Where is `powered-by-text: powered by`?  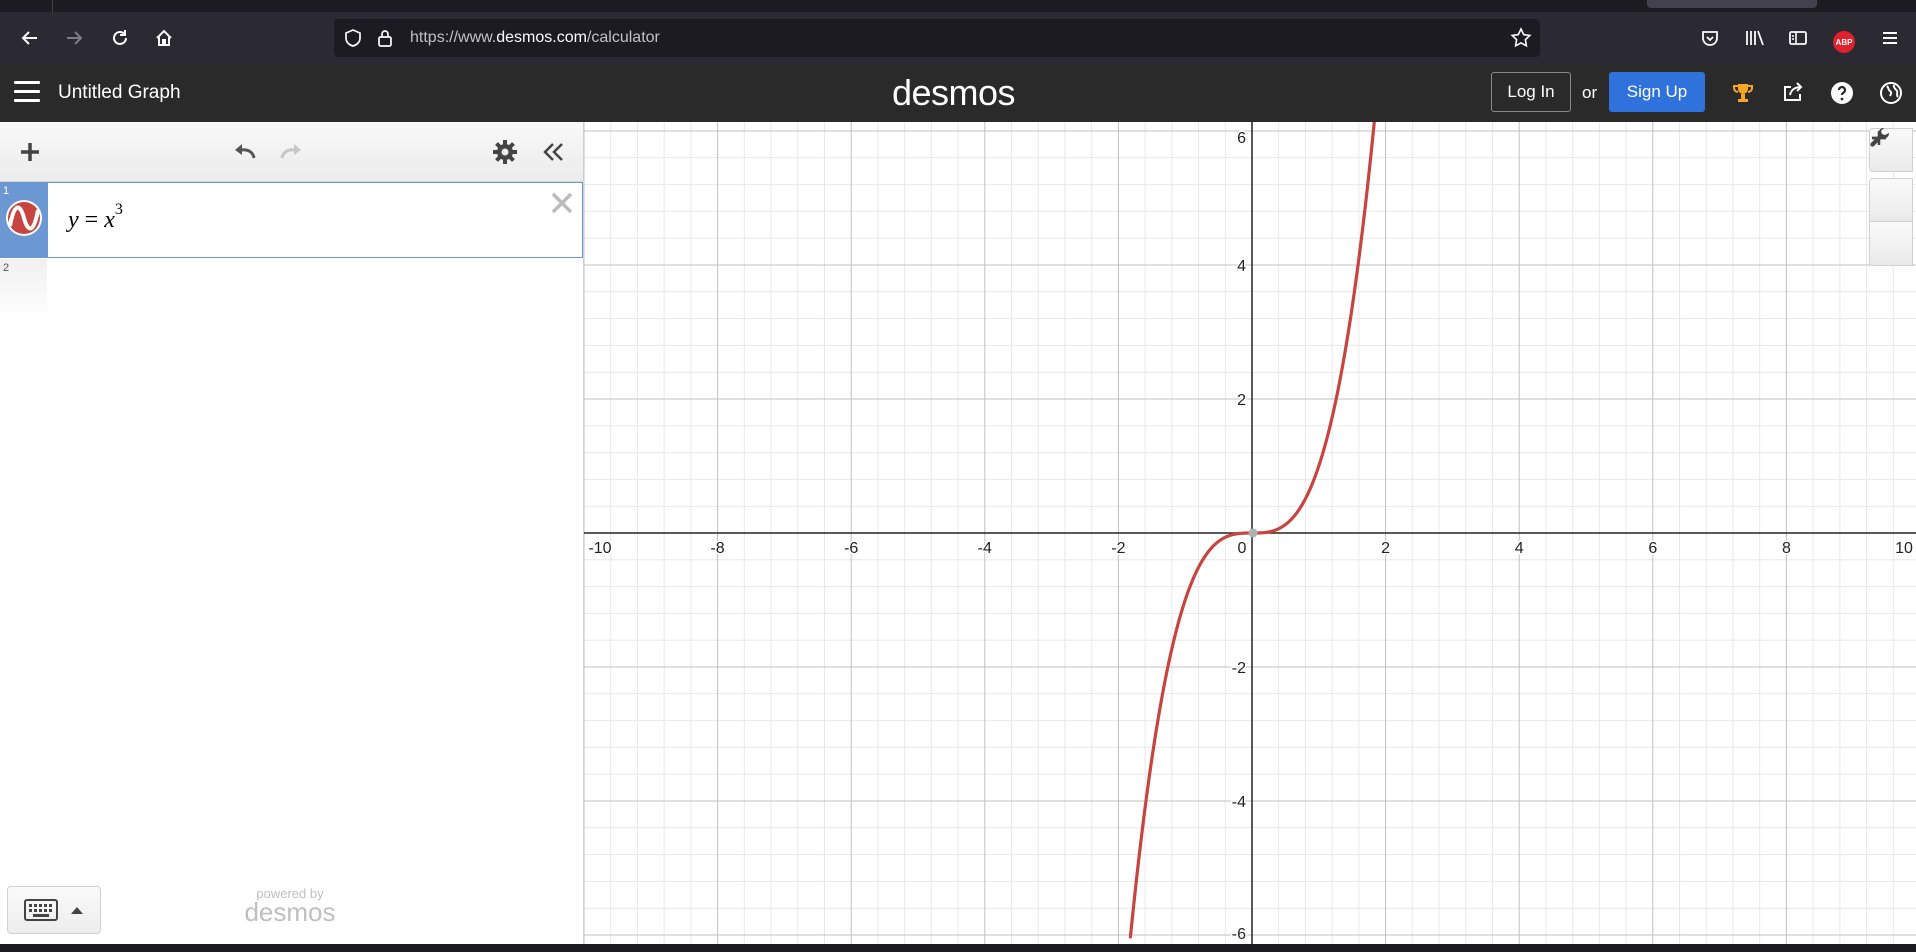
powered-by-text: powered by is located at coordinates (290, 893).